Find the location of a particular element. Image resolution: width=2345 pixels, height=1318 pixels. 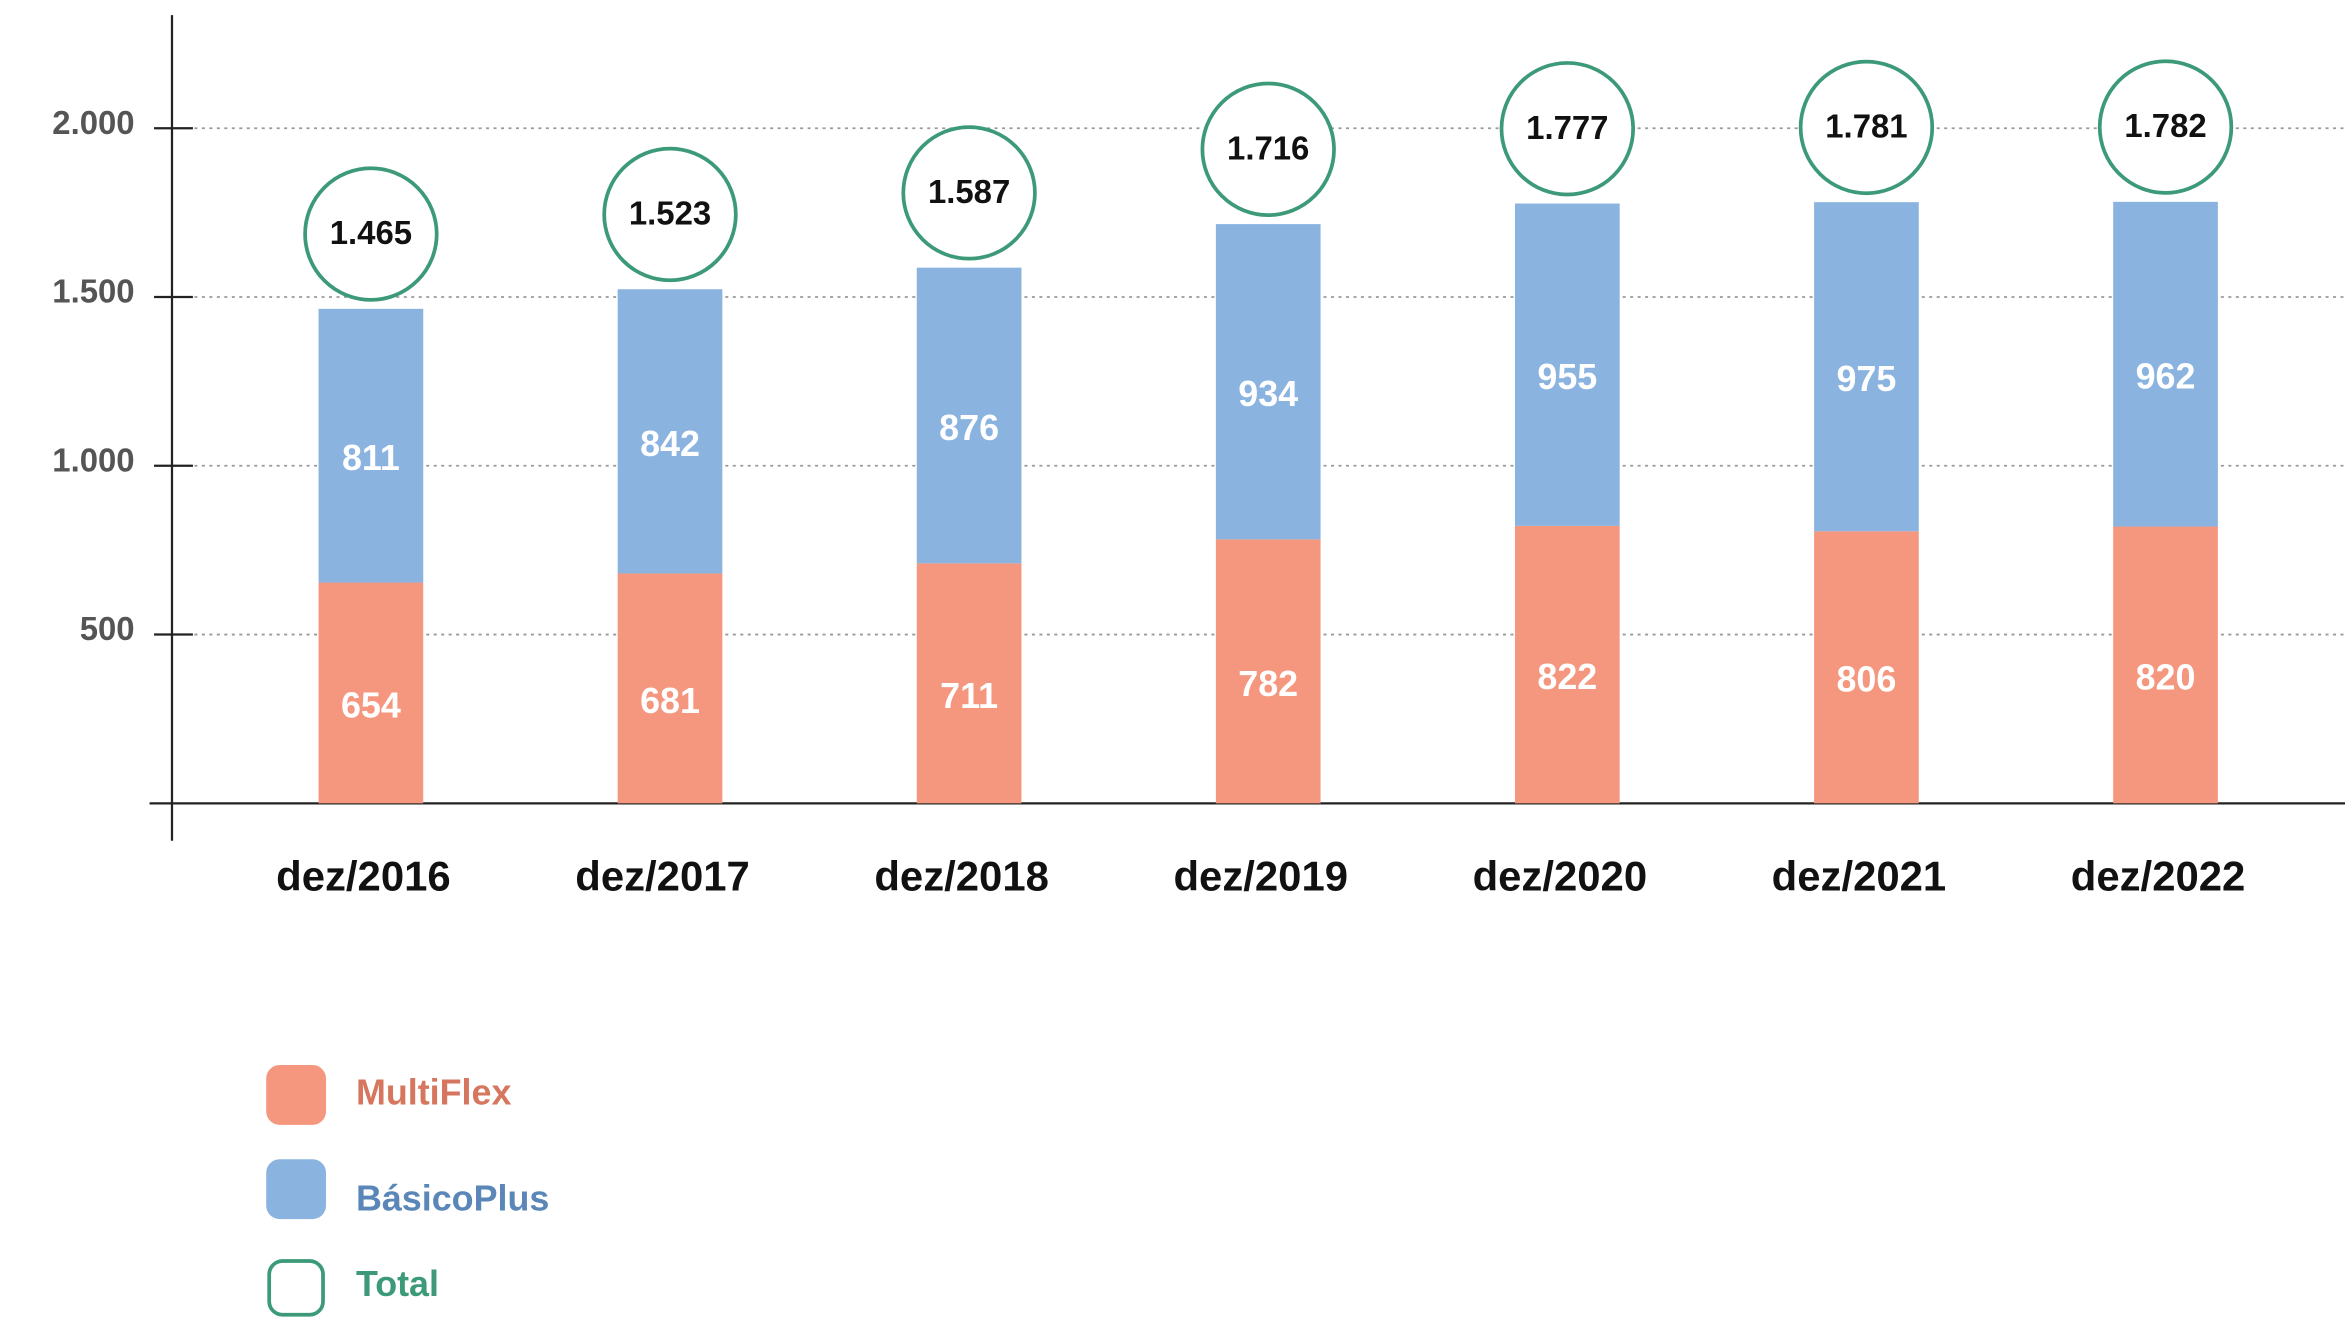

x-tick-label: dez/2022 is located at coordinates (2158, 876).